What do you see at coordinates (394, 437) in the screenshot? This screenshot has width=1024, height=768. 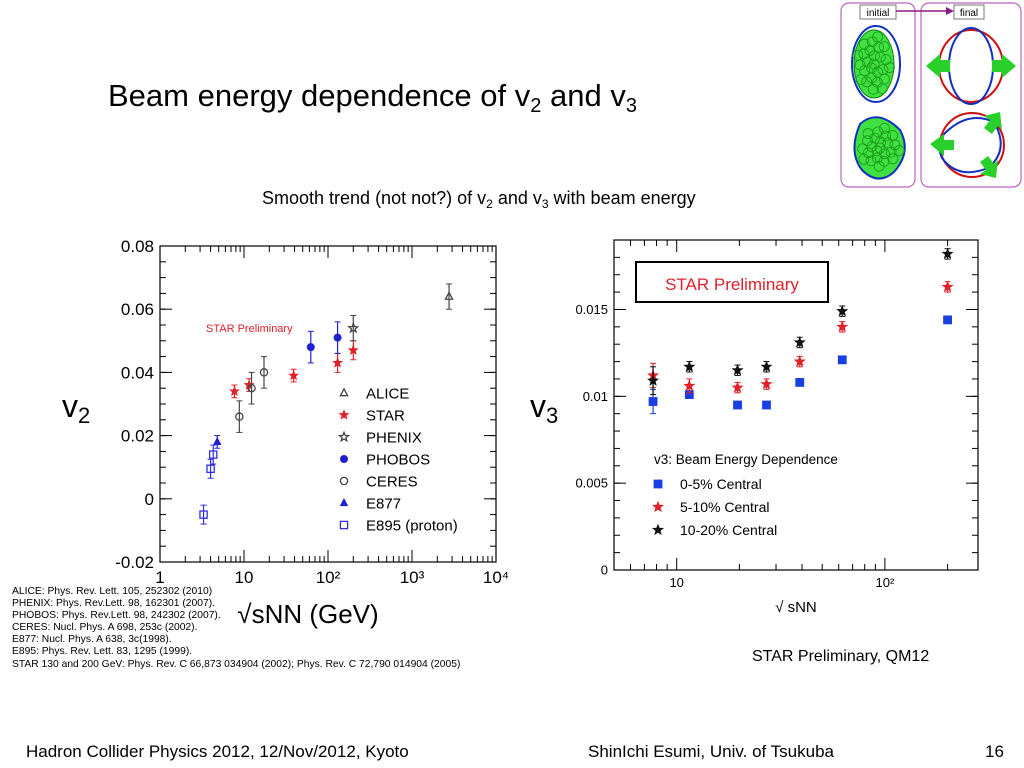 I see `legend-label: PHENIX` at bounding box center [394, 437].